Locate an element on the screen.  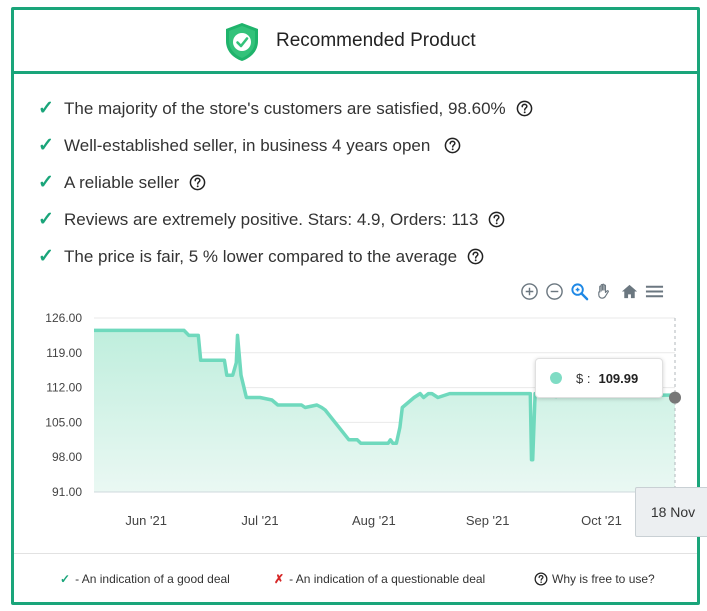
price-marker is located at coordinates (675, 397).